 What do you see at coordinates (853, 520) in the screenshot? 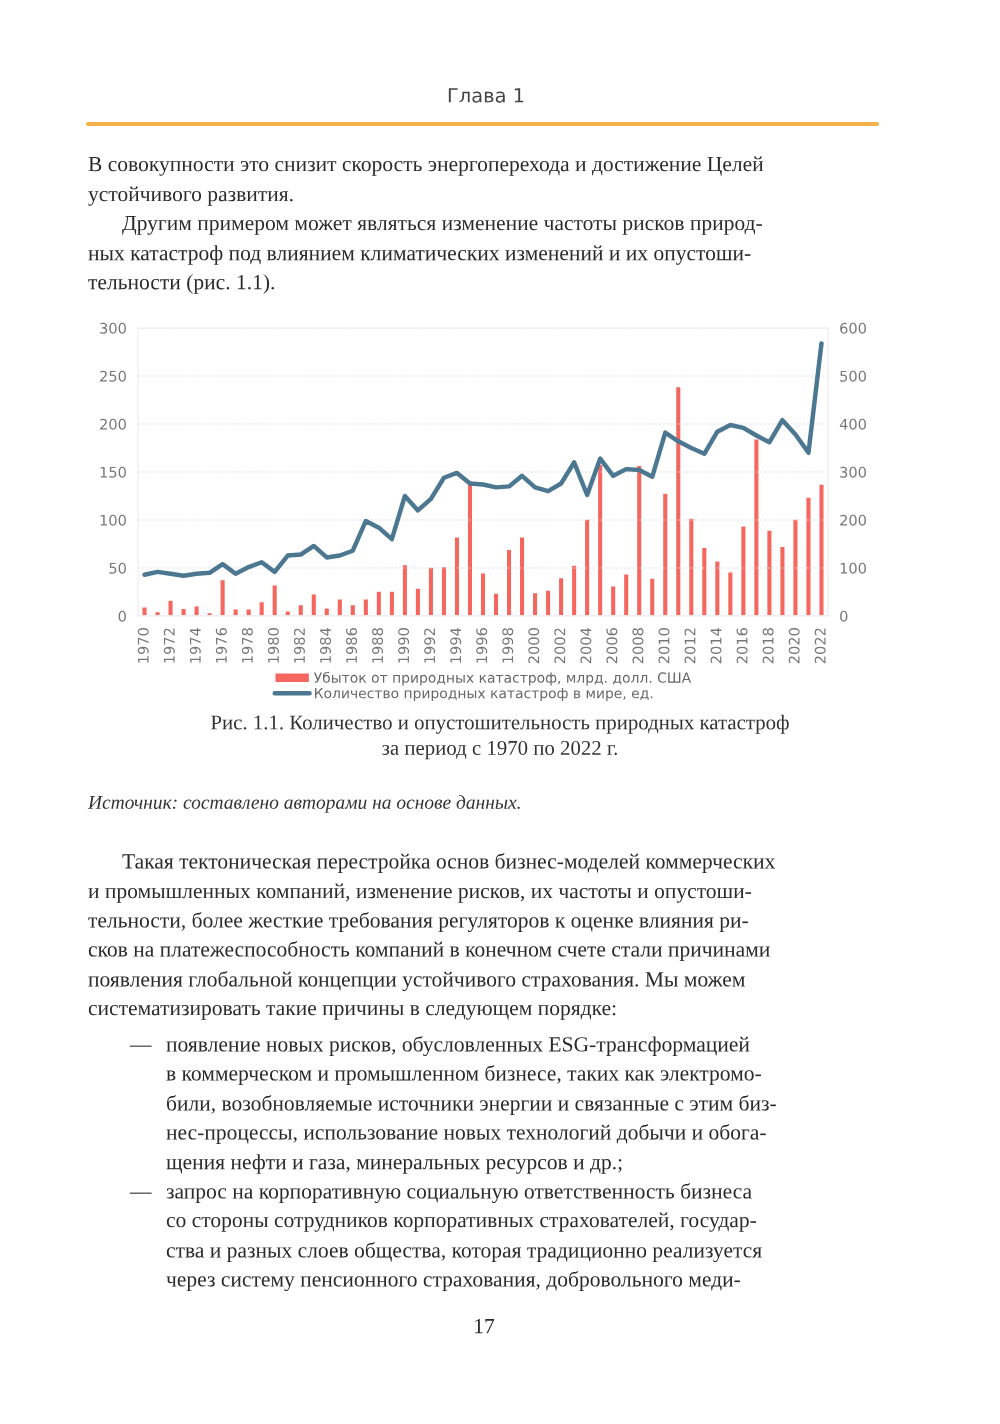
I see `y2-tick-label: 200` at bounding box center [853, 520].